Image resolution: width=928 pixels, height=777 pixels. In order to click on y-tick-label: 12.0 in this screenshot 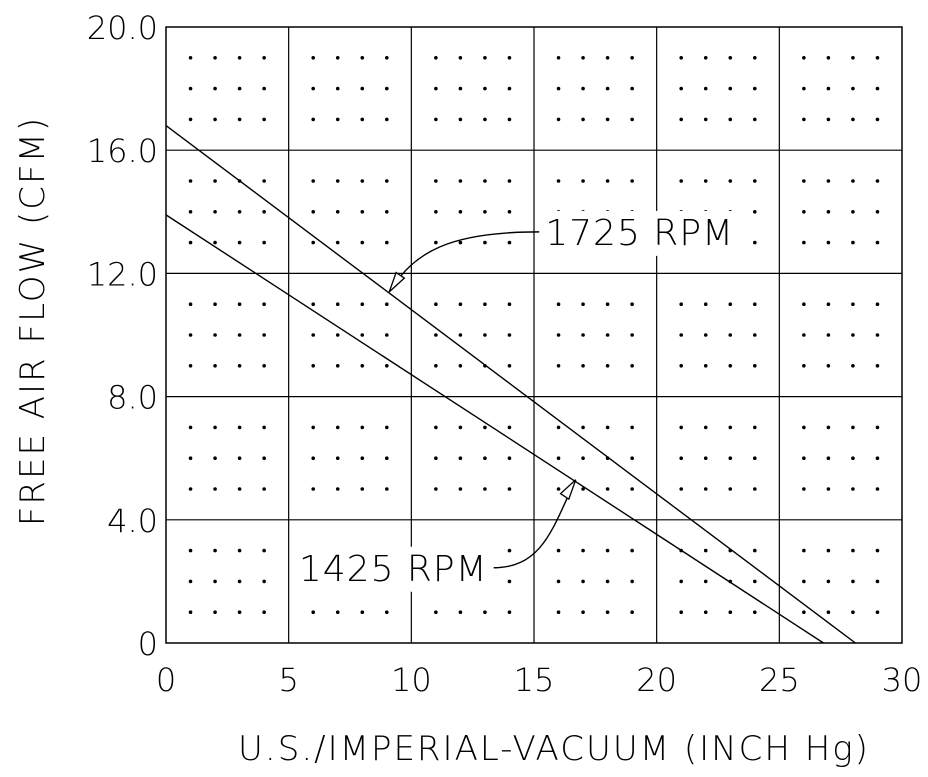, I will do `click(122, 274)`.